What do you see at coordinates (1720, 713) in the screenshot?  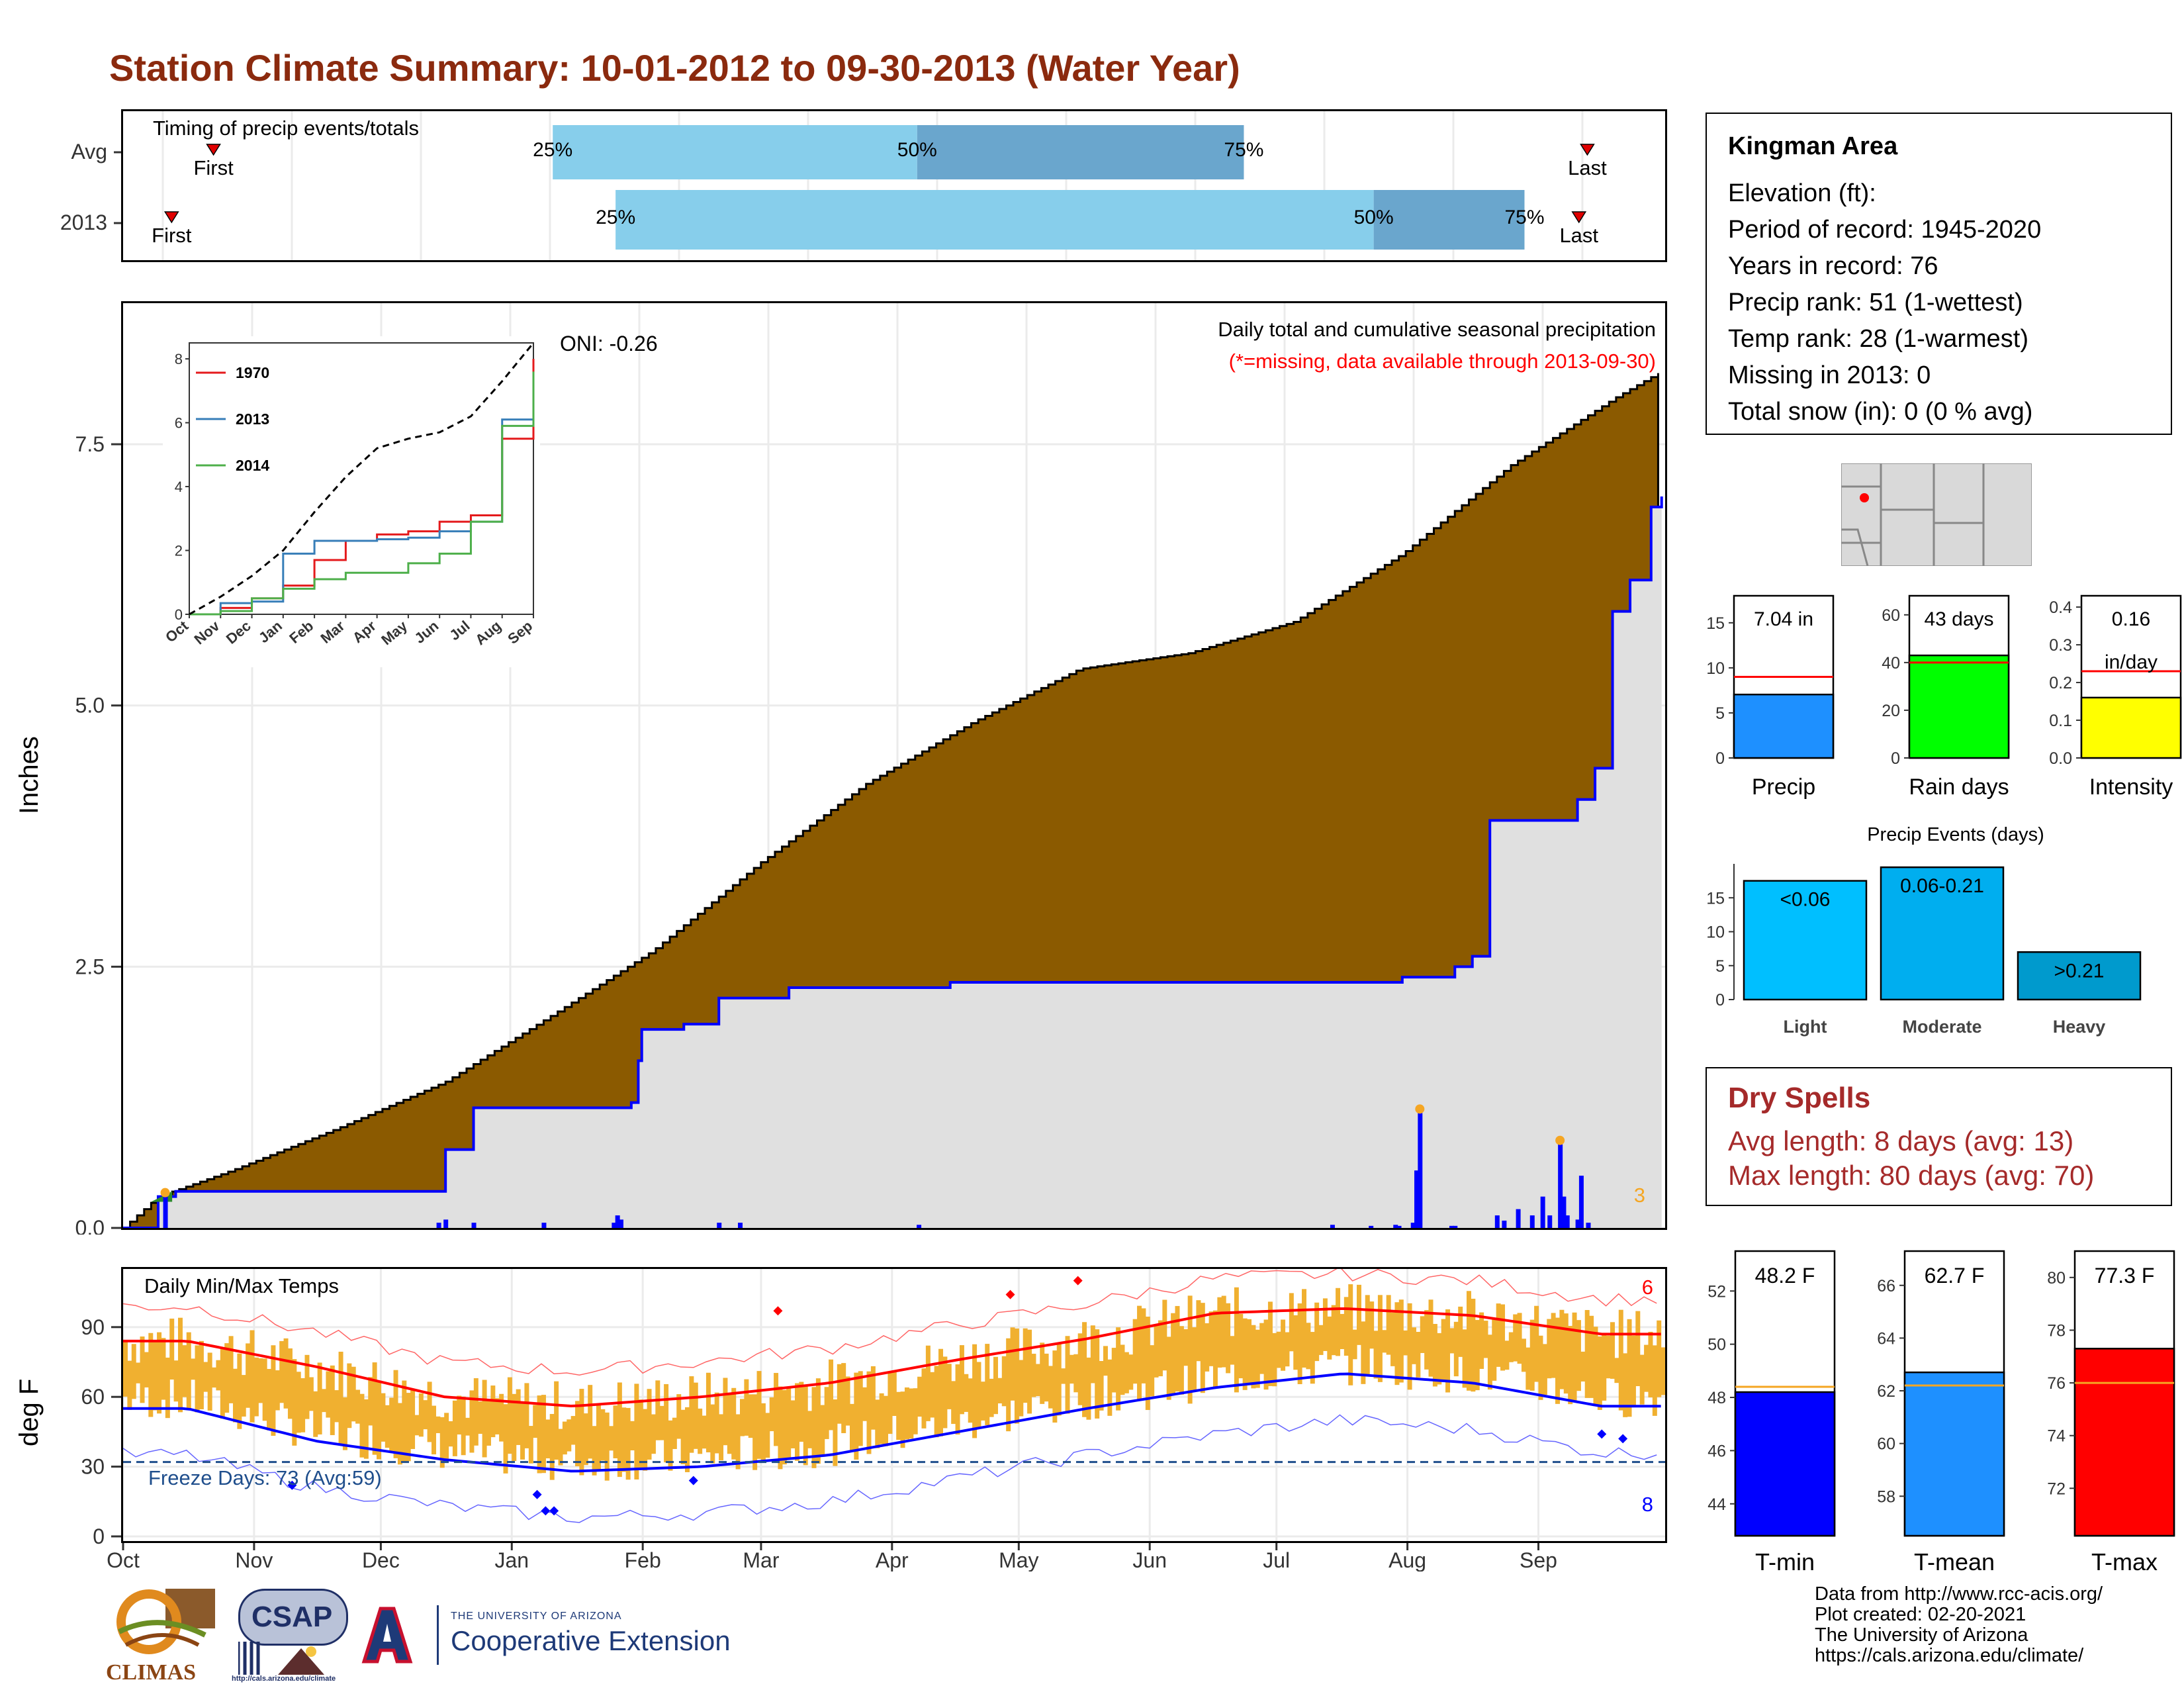 I see `summary-ytick-label: 5` at bounding box center [1720, 713].